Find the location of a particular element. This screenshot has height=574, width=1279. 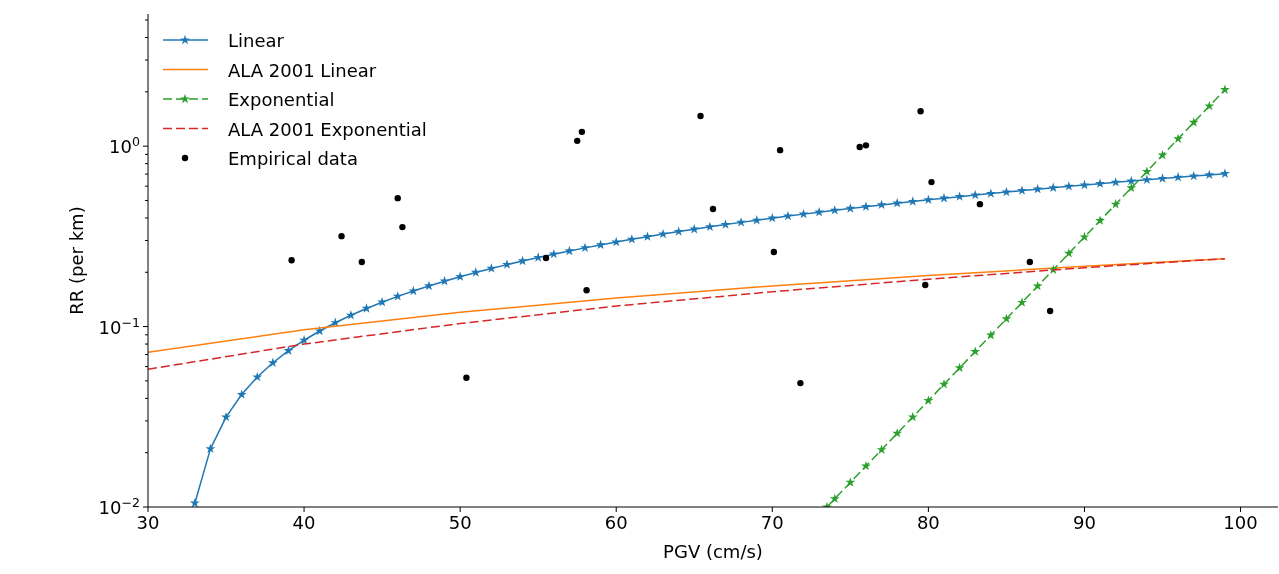

legend-label: Linear is located at coordinates (256, 40).